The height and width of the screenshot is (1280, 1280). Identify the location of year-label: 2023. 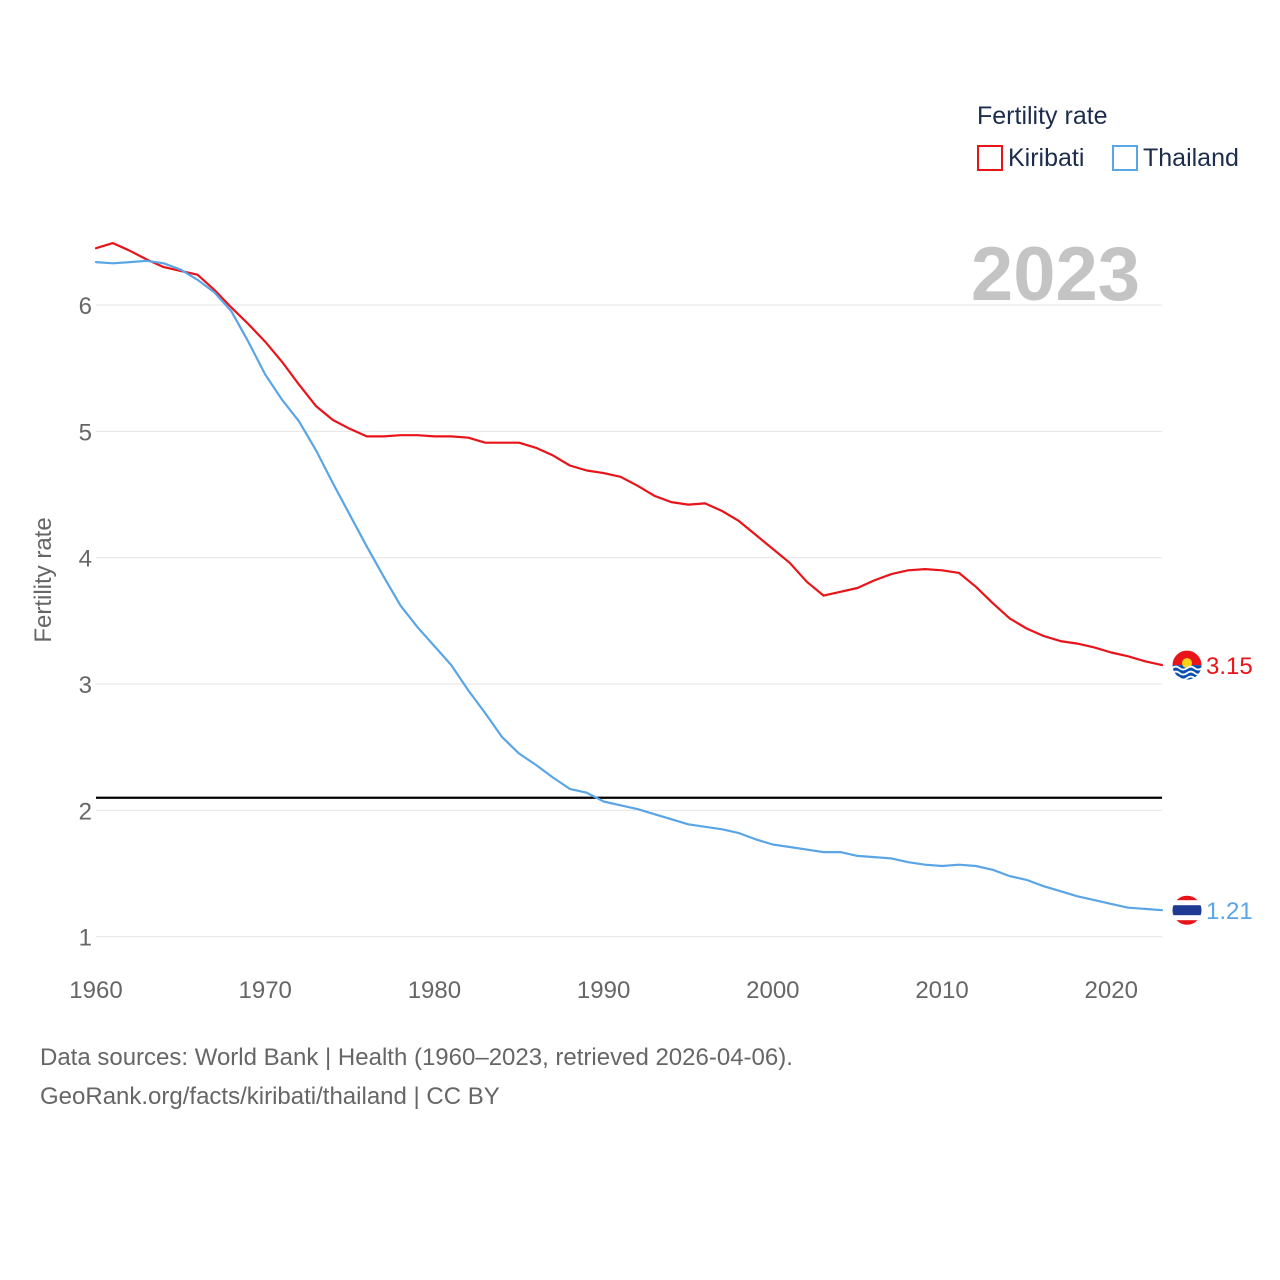
(1055, 274).